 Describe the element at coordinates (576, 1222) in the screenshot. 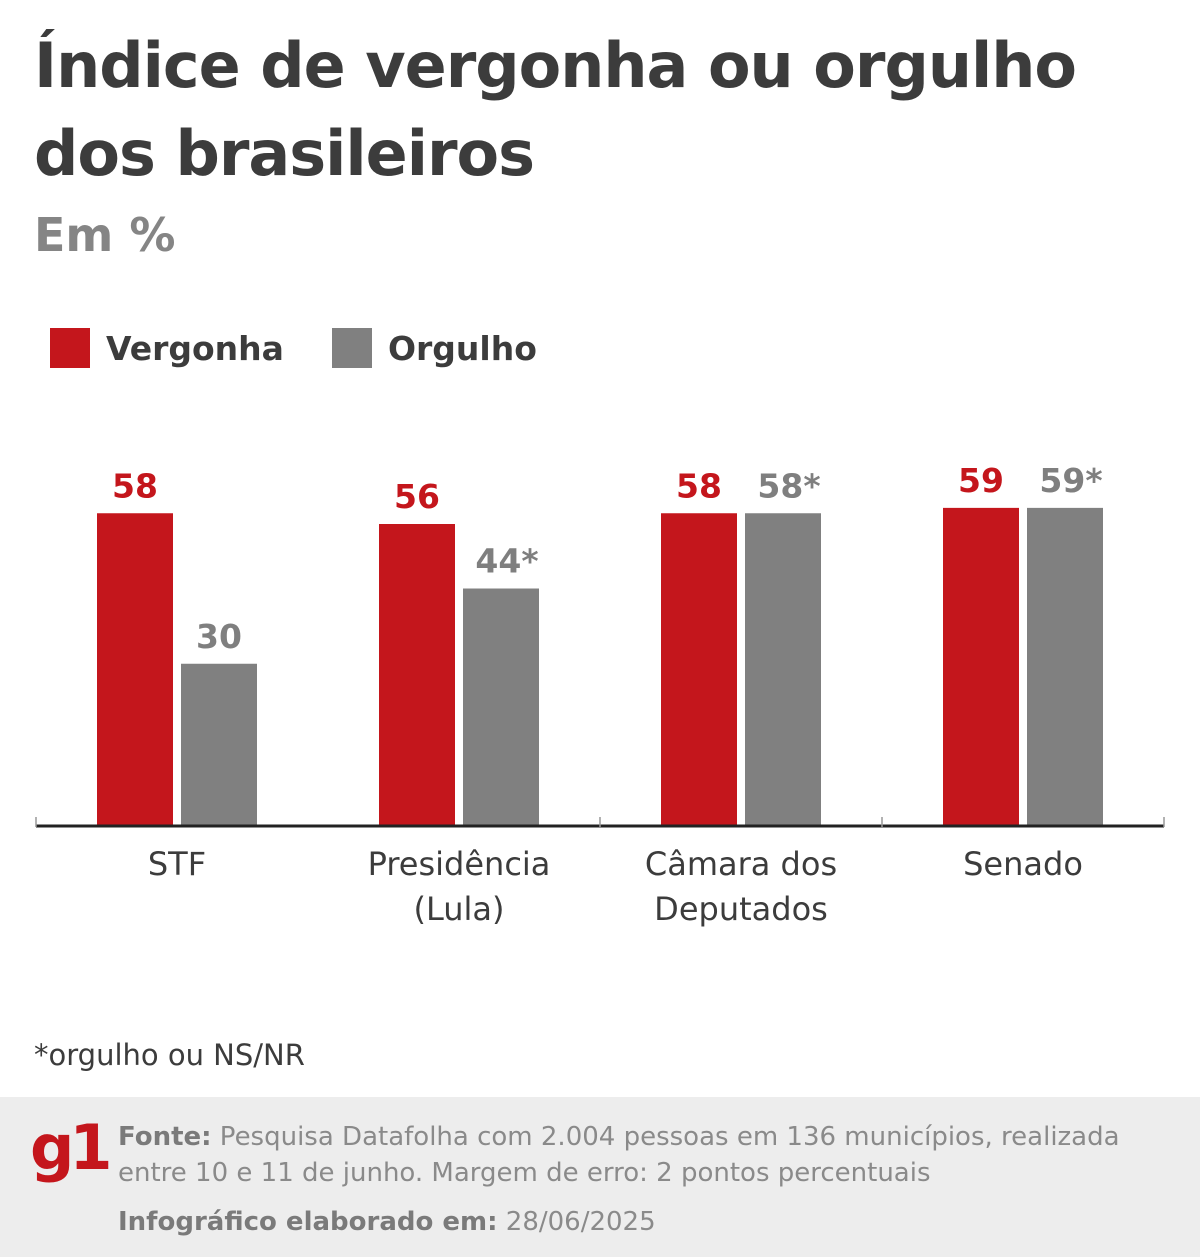

I see `date-value: 28/06/2025` at that location.